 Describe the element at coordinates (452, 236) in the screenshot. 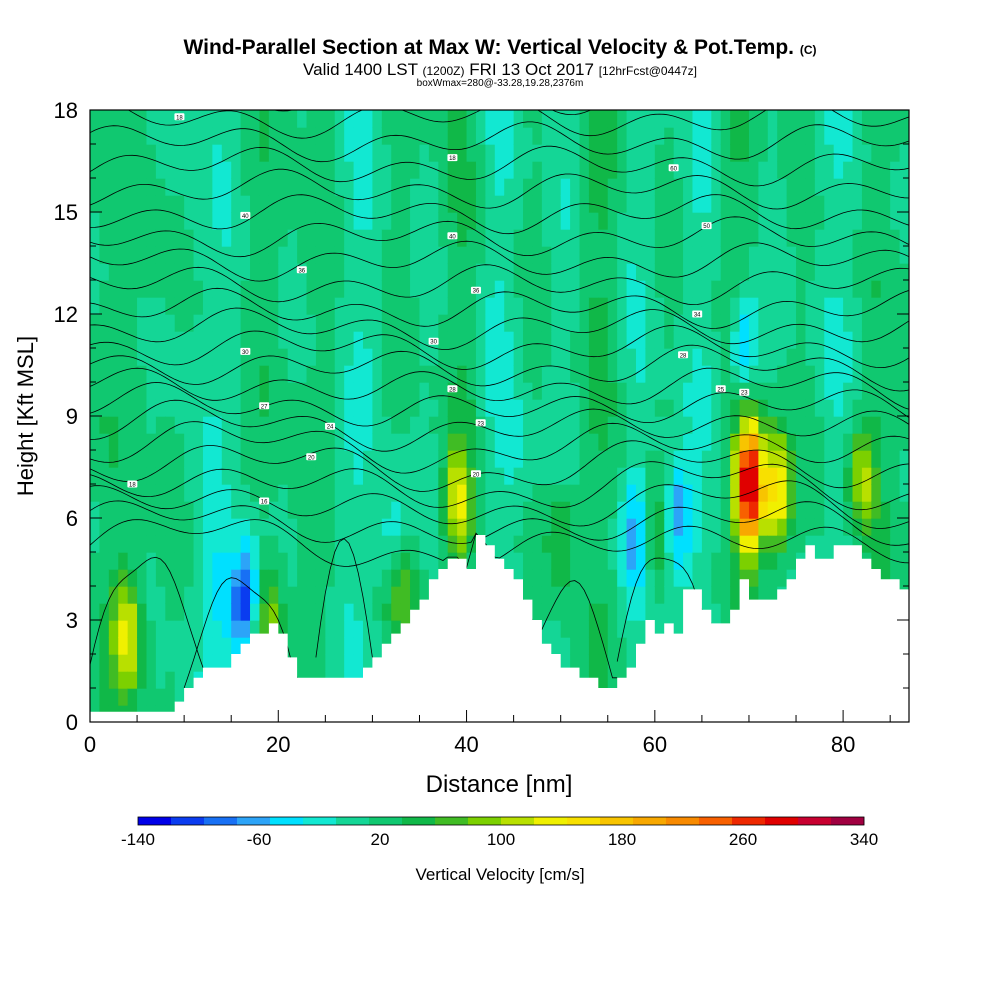

I see `contour-label-box` at that location.